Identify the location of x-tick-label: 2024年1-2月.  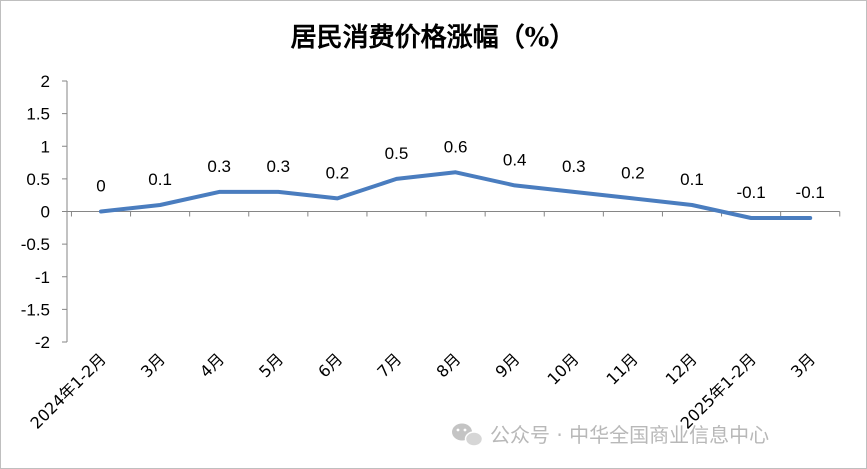
(67, 390).